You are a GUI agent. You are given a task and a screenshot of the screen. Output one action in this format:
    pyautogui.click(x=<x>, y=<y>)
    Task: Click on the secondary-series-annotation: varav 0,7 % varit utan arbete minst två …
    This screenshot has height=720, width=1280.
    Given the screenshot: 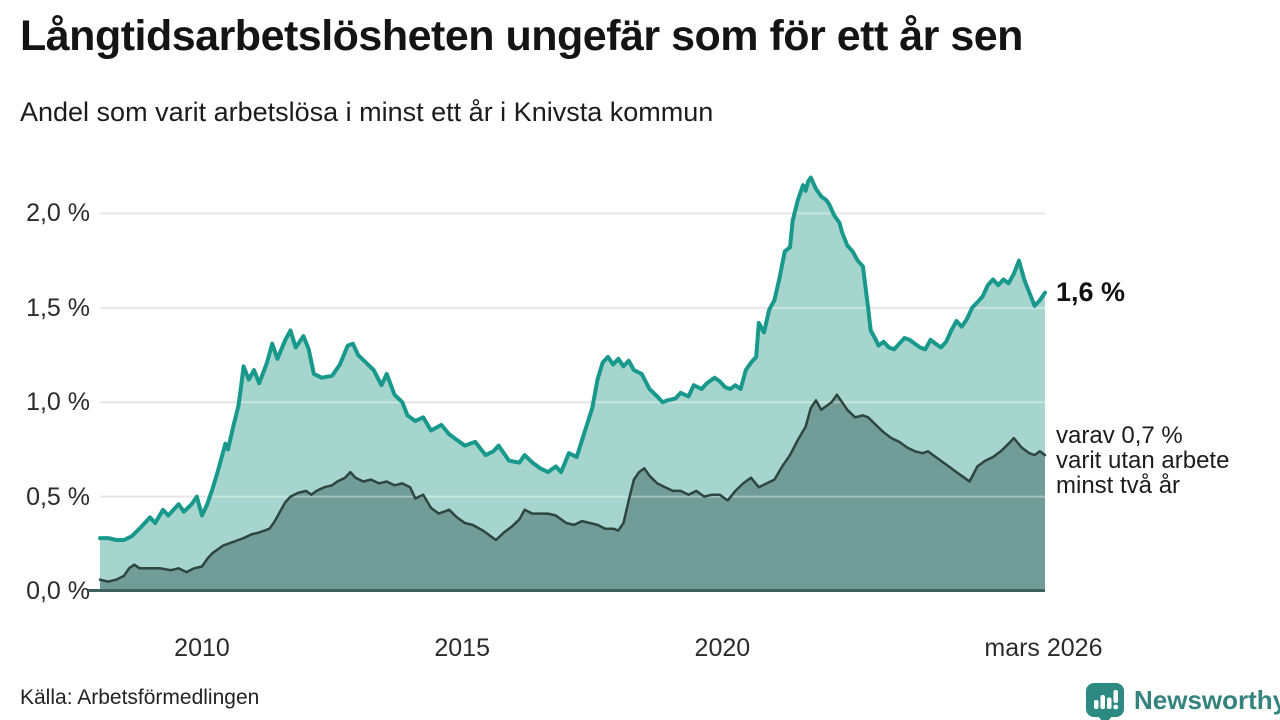 What is the action you would take?
    pyautogui.click(x=1142, y=460)
    